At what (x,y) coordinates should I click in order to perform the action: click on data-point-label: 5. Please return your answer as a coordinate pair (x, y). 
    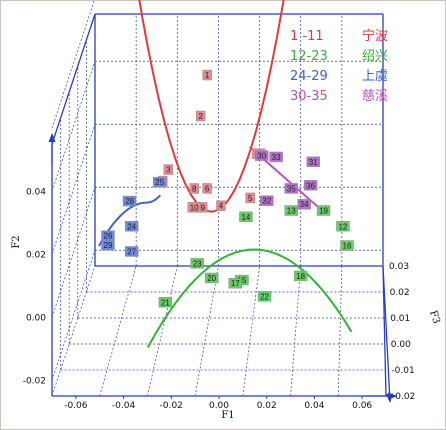
    Looking at the image, I should click on (250, 198).